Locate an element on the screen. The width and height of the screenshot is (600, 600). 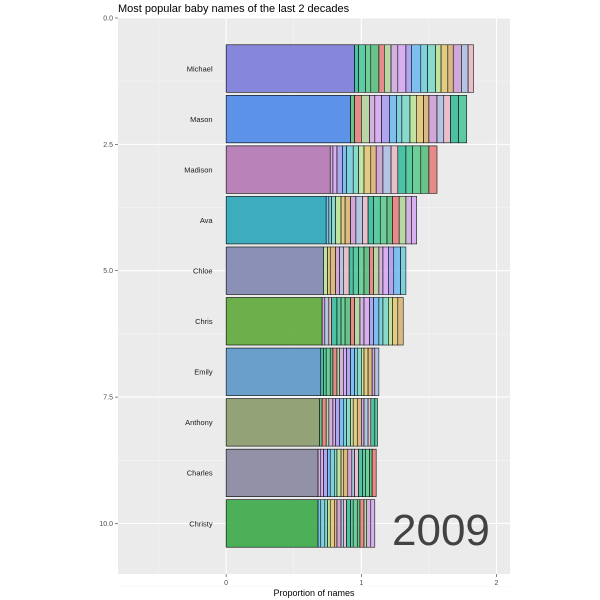
bar-label-emily: Emily is located at coordinates (203, 372).